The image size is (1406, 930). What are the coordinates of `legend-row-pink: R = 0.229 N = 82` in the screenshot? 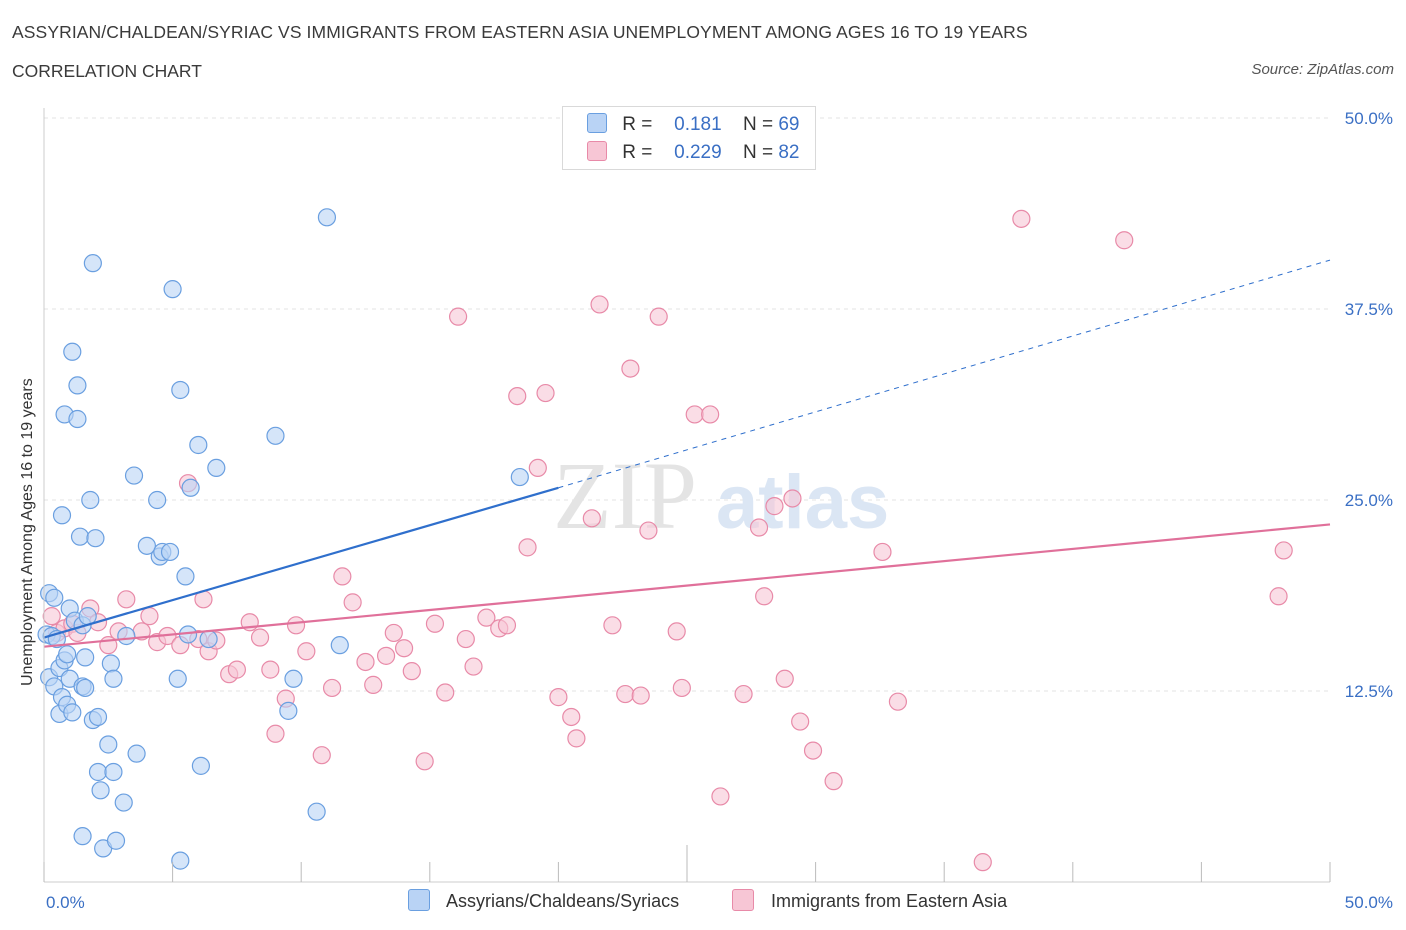 It's located at (693, 152).